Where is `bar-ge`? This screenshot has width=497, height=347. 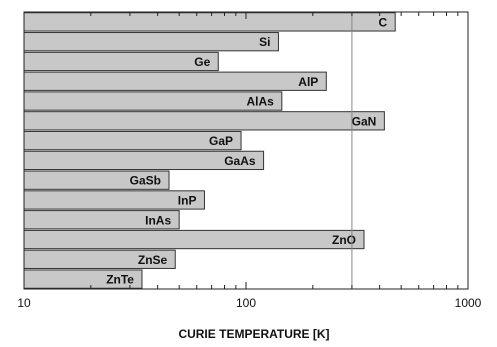 bar-ge is located at coordinates (121, 61).